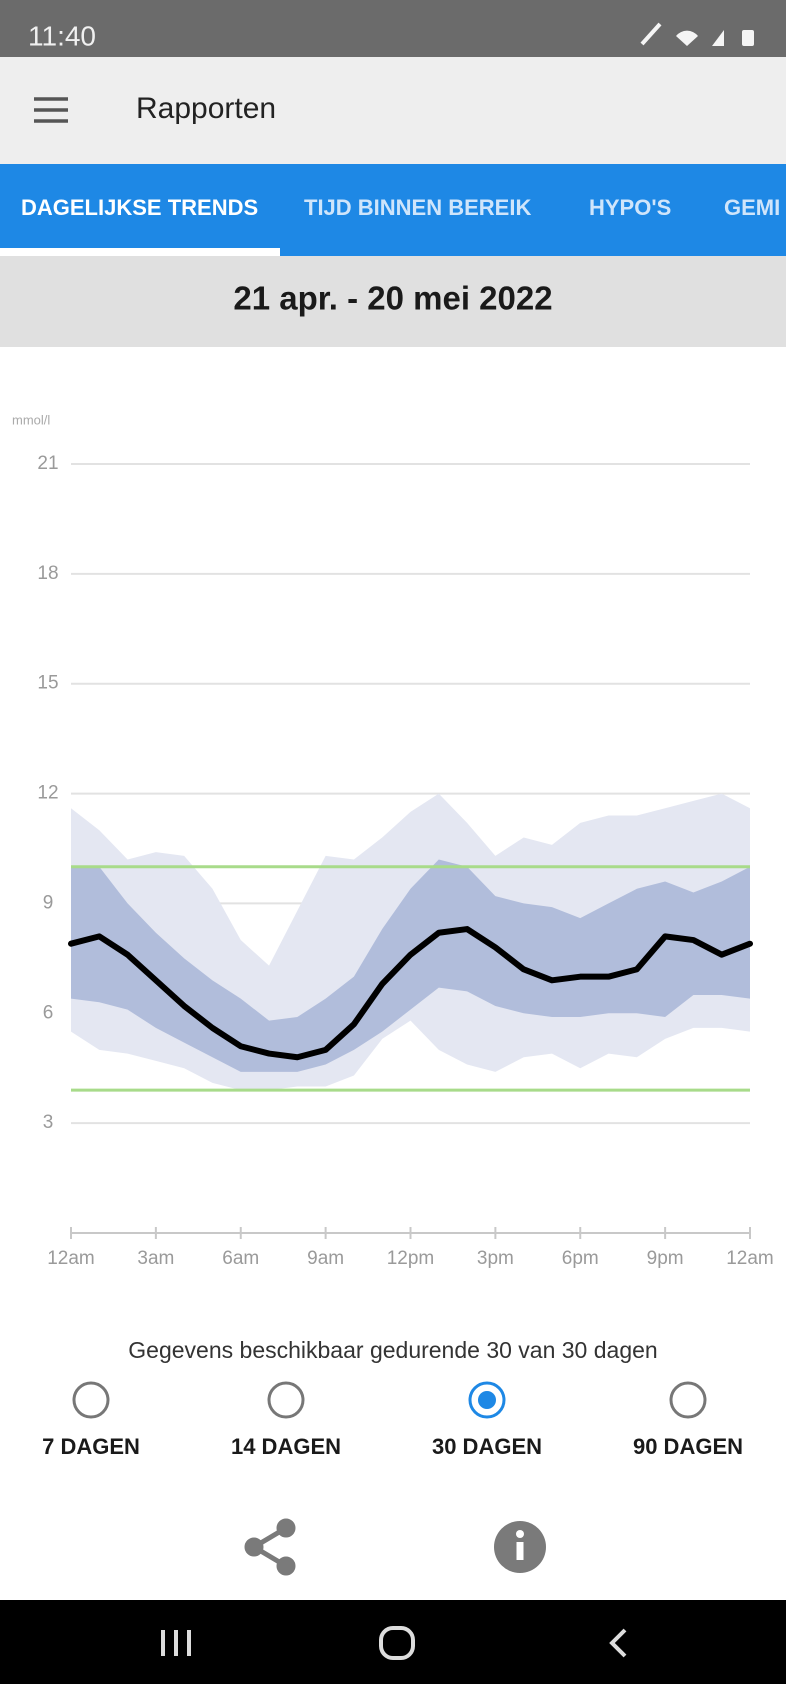 This screenshot has height=1684, width=786. What do you see at coordinates (48, 1012) in the screenshot?
I see `y-tick-label: 6` at bounding box center [48, 1012].